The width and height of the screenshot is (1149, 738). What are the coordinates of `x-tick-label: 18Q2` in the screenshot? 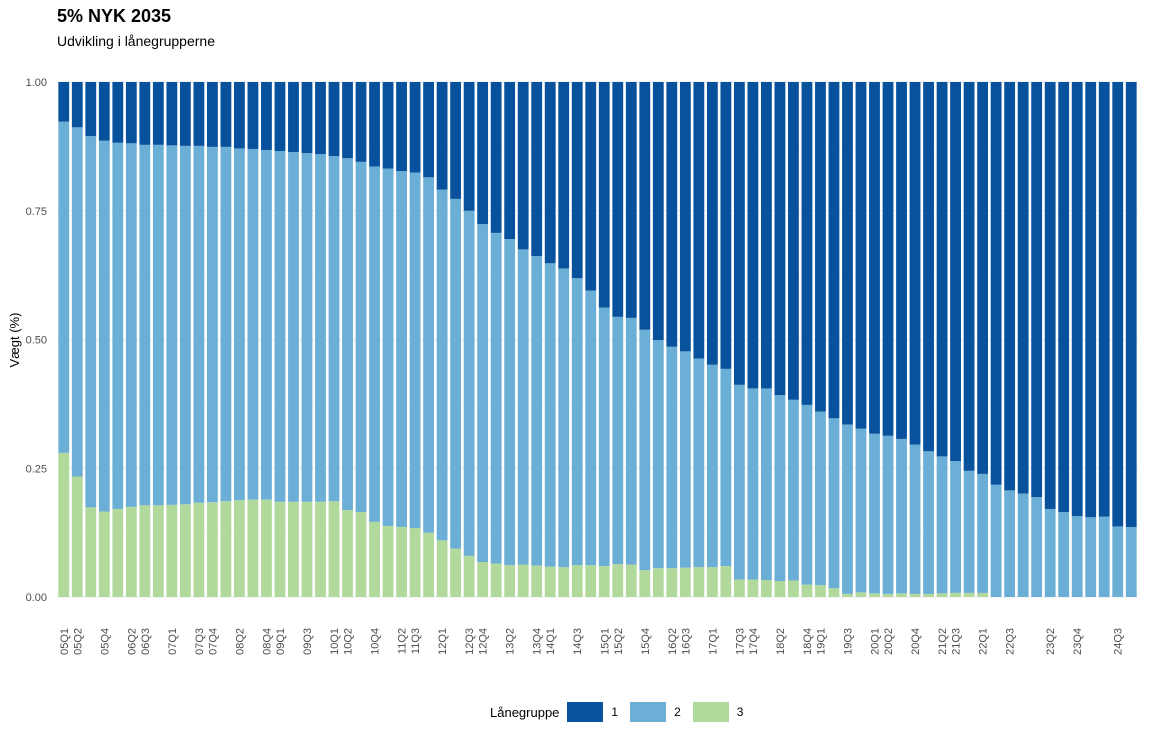 It's located at (781, 641).